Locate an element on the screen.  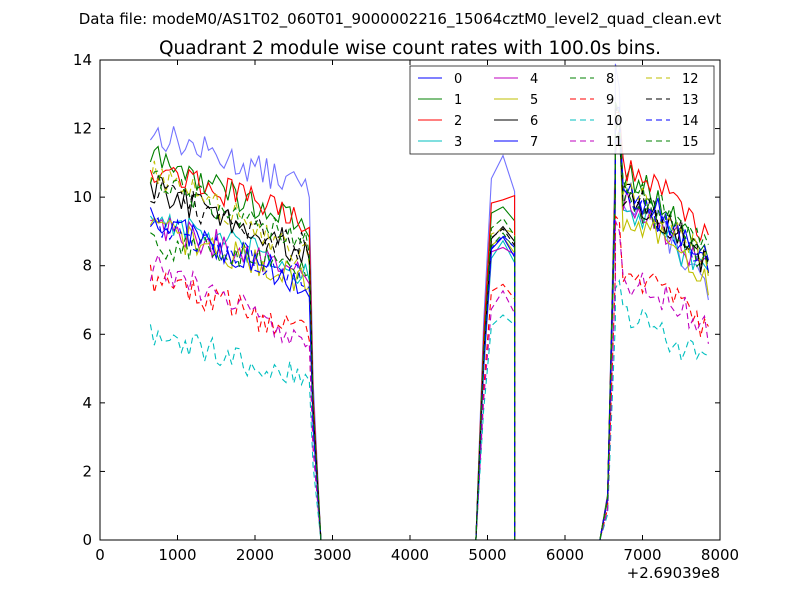
legend-label-8: 8 is located at coordinates (610, 79).